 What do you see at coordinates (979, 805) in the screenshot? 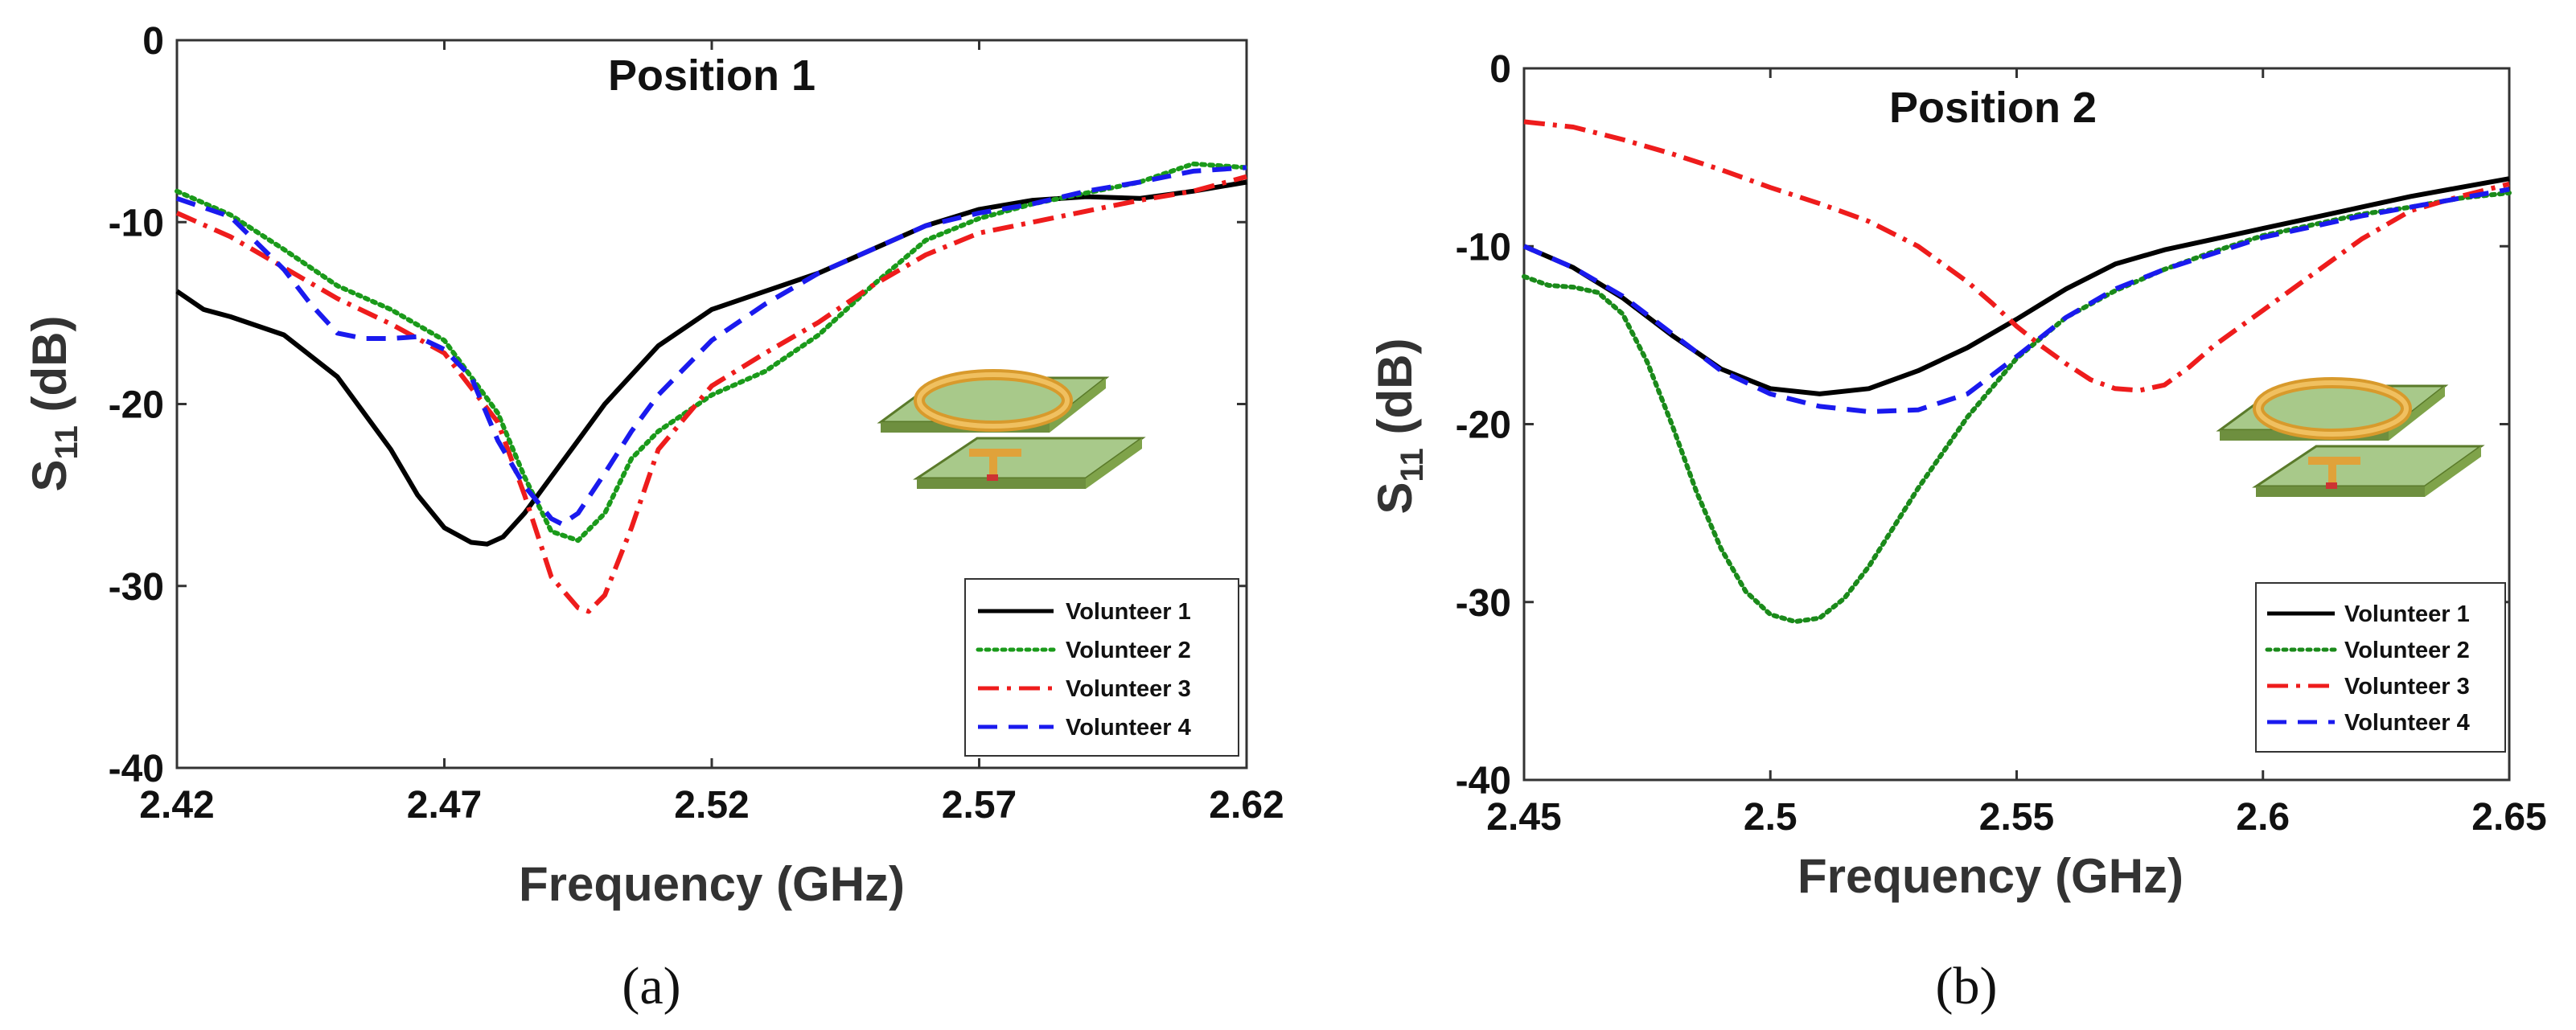
I see `x-tick-label: 2.57` at bounding box center [979, 805].